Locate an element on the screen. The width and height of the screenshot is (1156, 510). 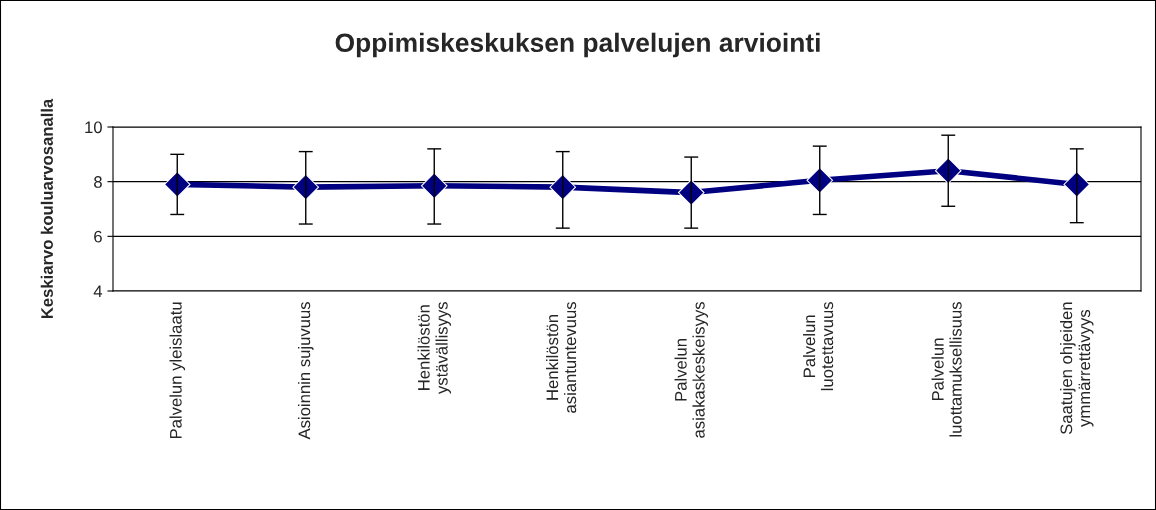
y-tick-label: 4 is located at coordinates (98, 291).